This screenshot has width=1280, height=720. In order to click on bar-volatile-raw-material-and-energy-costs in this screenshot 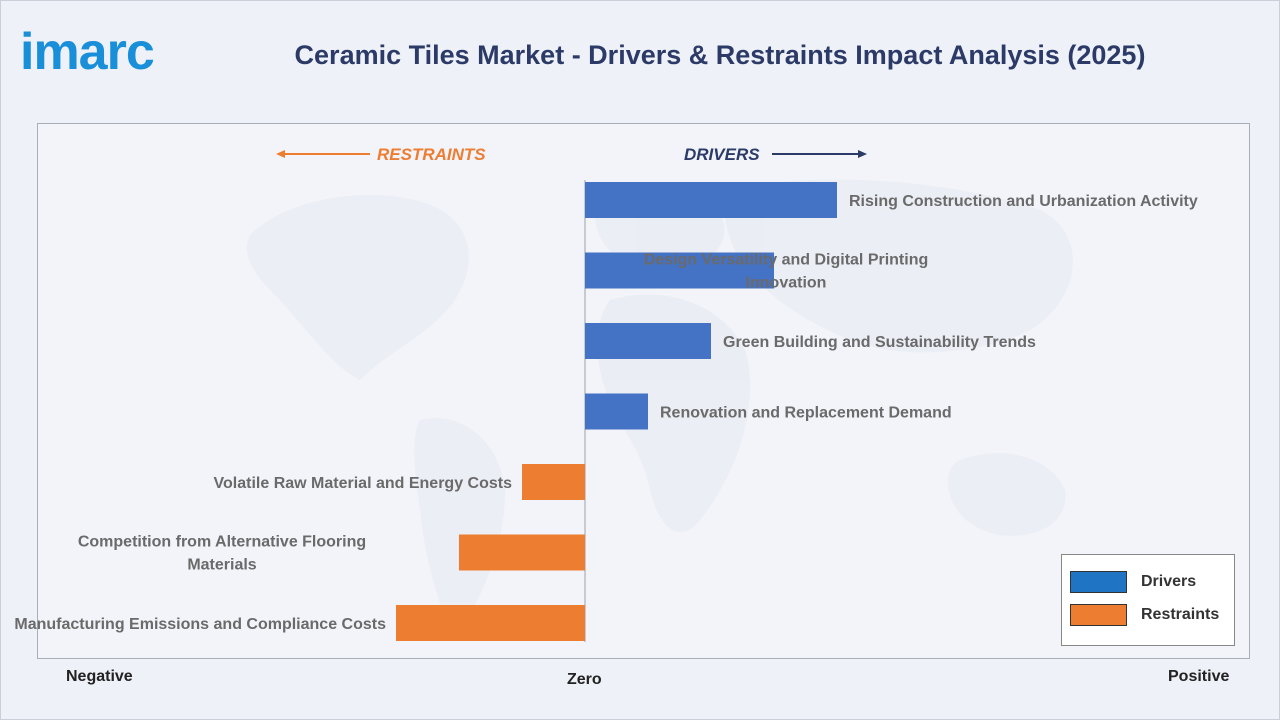, I will do `click(553, 482)`.